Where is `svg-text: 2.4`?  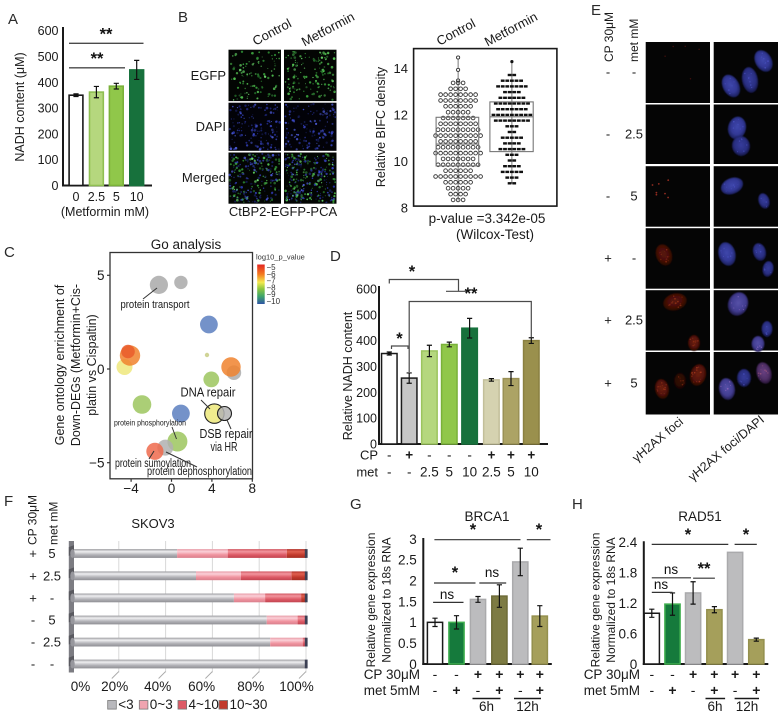
svg-text: 2.4 is located at coordinates (628, 542).